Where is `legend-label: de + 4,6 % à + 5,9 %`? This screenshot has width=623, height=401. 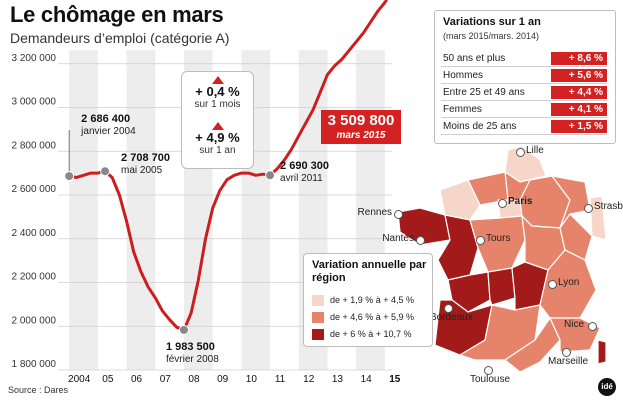
legend-label: de + 4,6 % à + 5,9 % is located at coordinates (372, 317).